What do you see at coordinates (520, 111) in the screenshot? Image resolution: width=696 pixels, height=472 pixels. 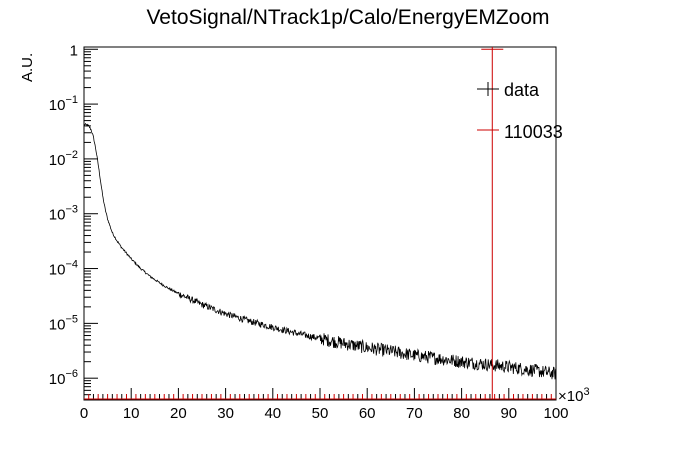 I see `legend: data 110033` at bounding box center [520, 111].